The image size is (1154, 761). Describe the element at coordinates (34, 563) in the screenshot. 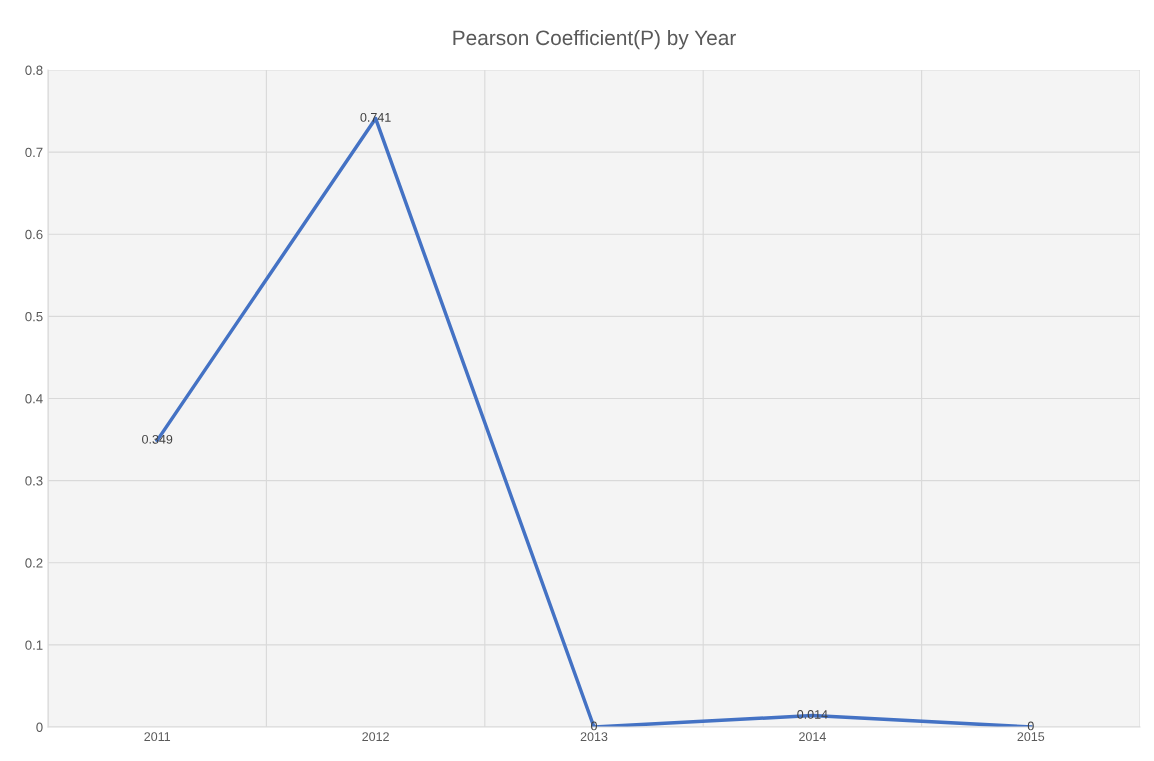

I see `y-tick-label: 0.2` at that location.